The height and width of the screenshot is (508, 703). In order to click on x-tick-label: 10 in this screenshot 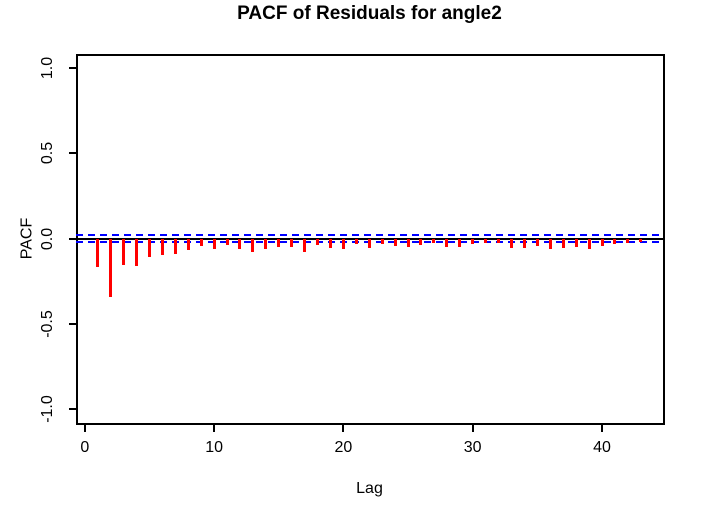, I will do `click(214, 447)`.